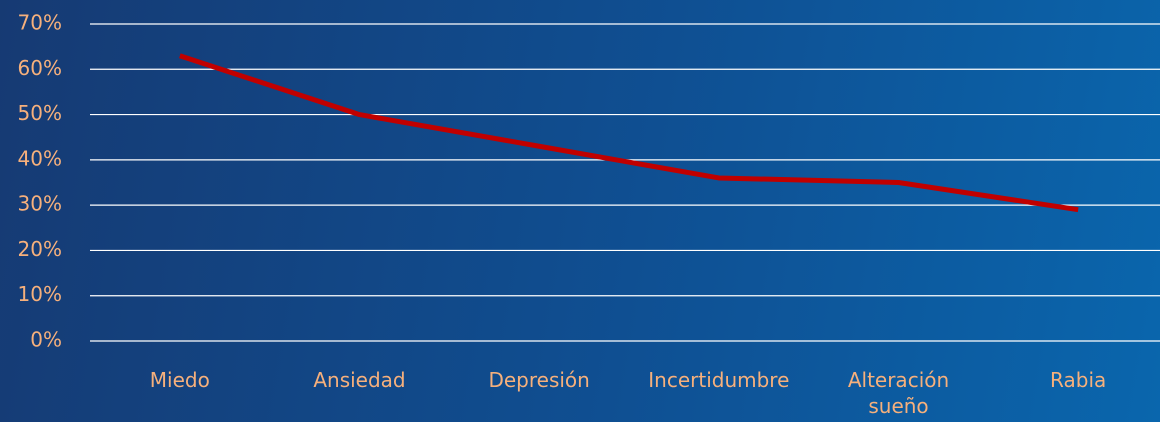  What do you see at coordinates (179, 380) in the screenshot?
I see `x-tick-label: Miedo` at bounding box center [179, 380].